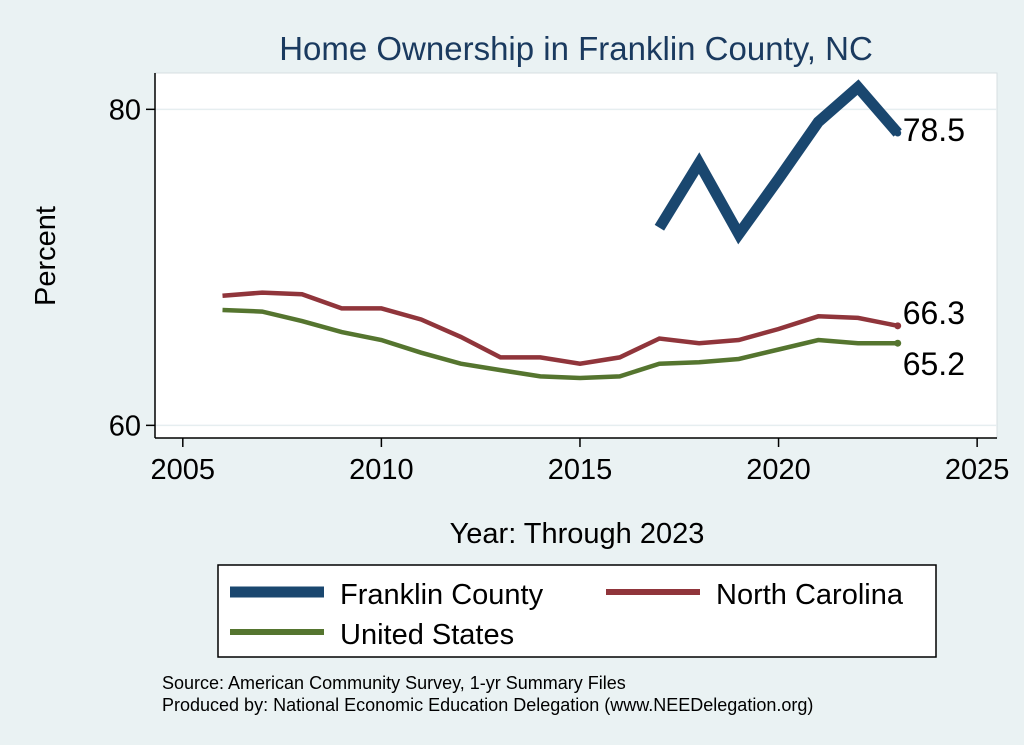  What do you see at coordinates (442, 595) in the screenshot?
I see `legend-label-franklin-county: Franklin County` at bounding box center [442, 595].